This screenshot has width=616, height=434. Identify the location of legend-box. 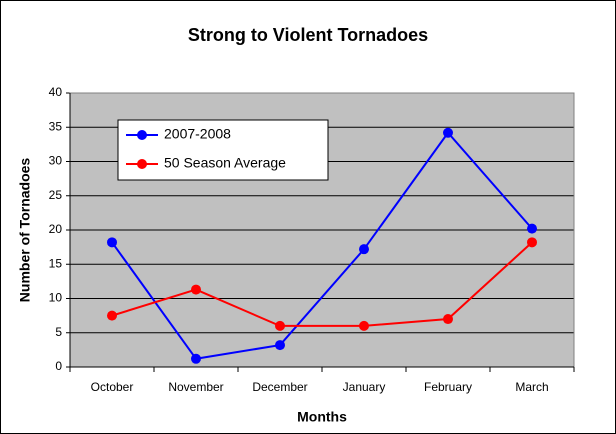
(223, 150).